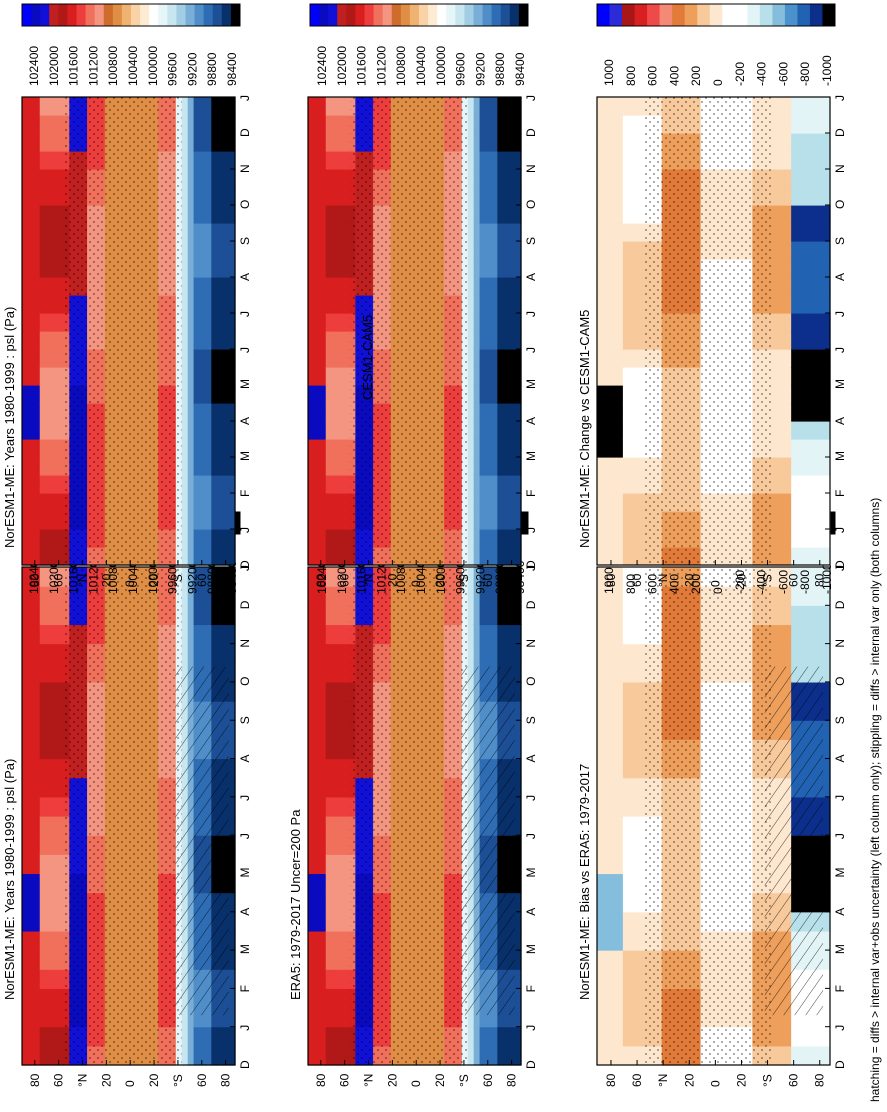 This screenshot has width=887, height=1112. I want to click on colorbar-label: 98800, so click(500, 577).